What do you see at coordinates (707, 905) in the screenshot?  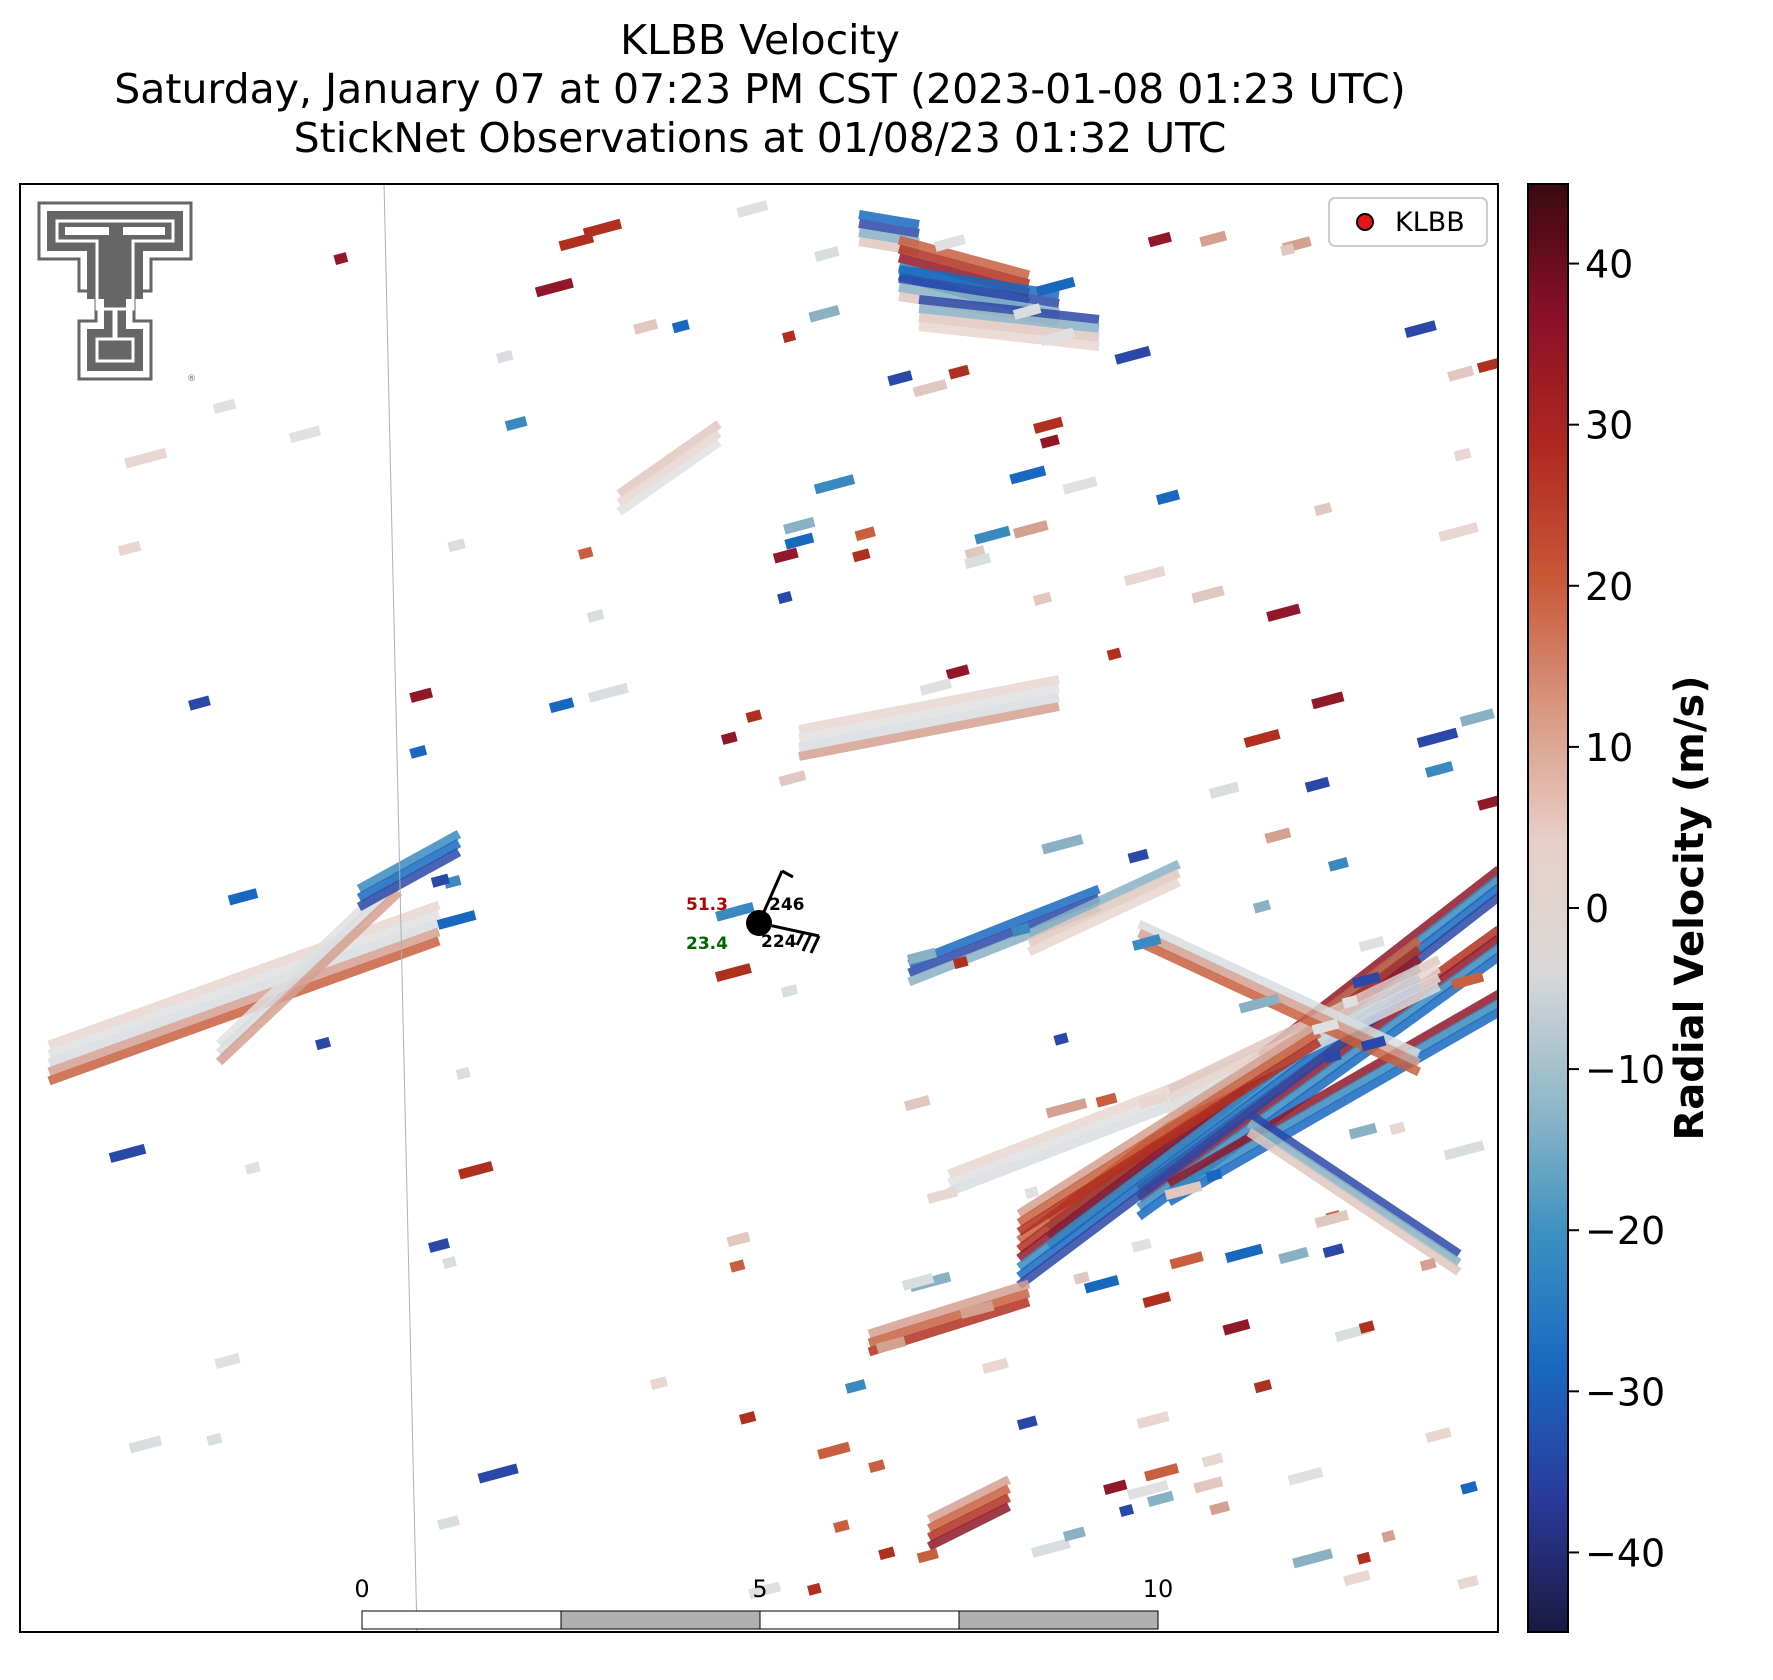 I see `station-temperature: 51.3` at bounding box center [707, 905].